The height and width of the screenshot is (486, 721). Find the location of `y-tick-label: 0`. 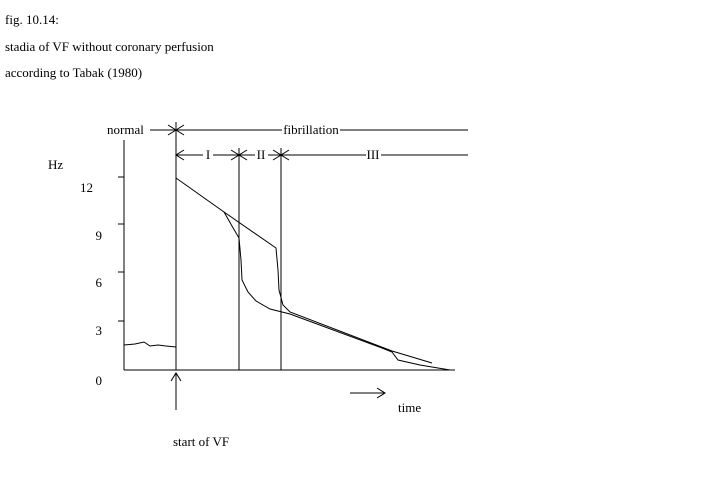

y-tick-label: 0 is located at coordinates (99, 380).